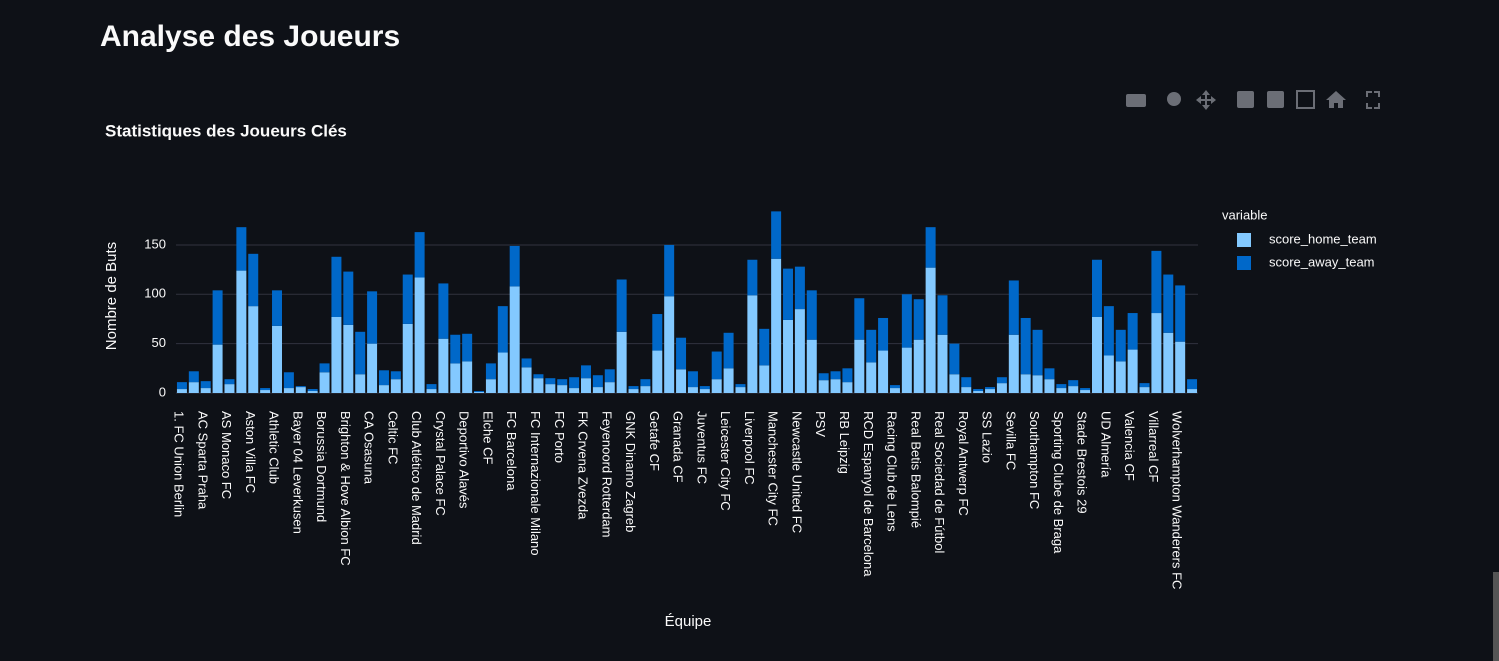 This screenshot has height=661, width=1499. Describe the element at coordinates (1373, 100) in the screenshot. I see `fullscreen-icon` at that location.